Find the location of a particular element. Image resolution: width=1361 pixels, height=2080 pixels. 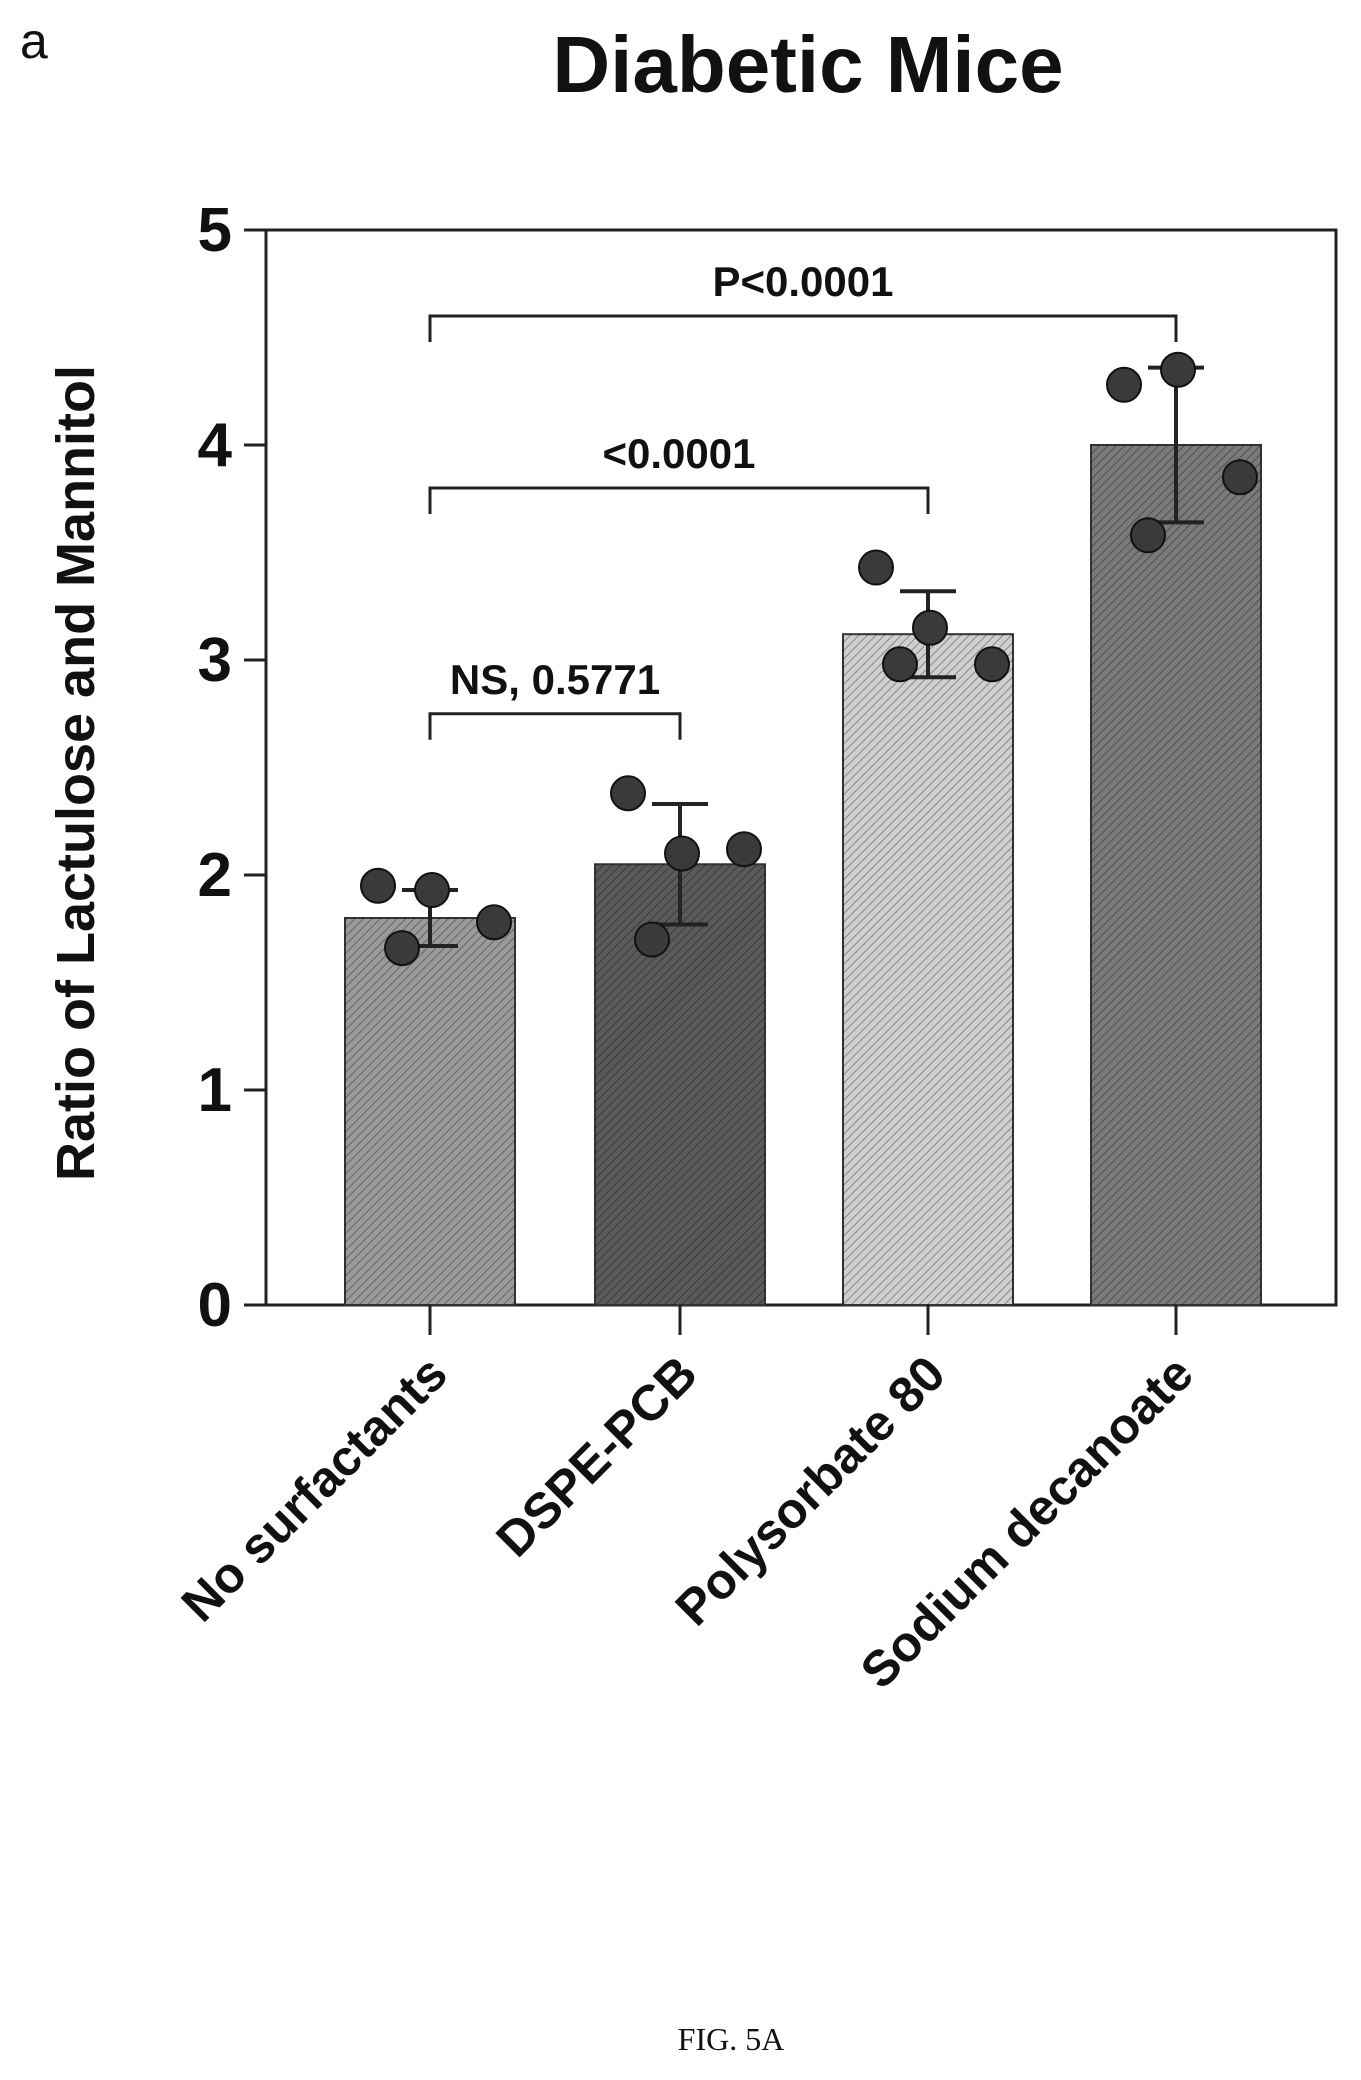

x-category-label: Polysorbate 80 is located at coordinates (810, 1490).